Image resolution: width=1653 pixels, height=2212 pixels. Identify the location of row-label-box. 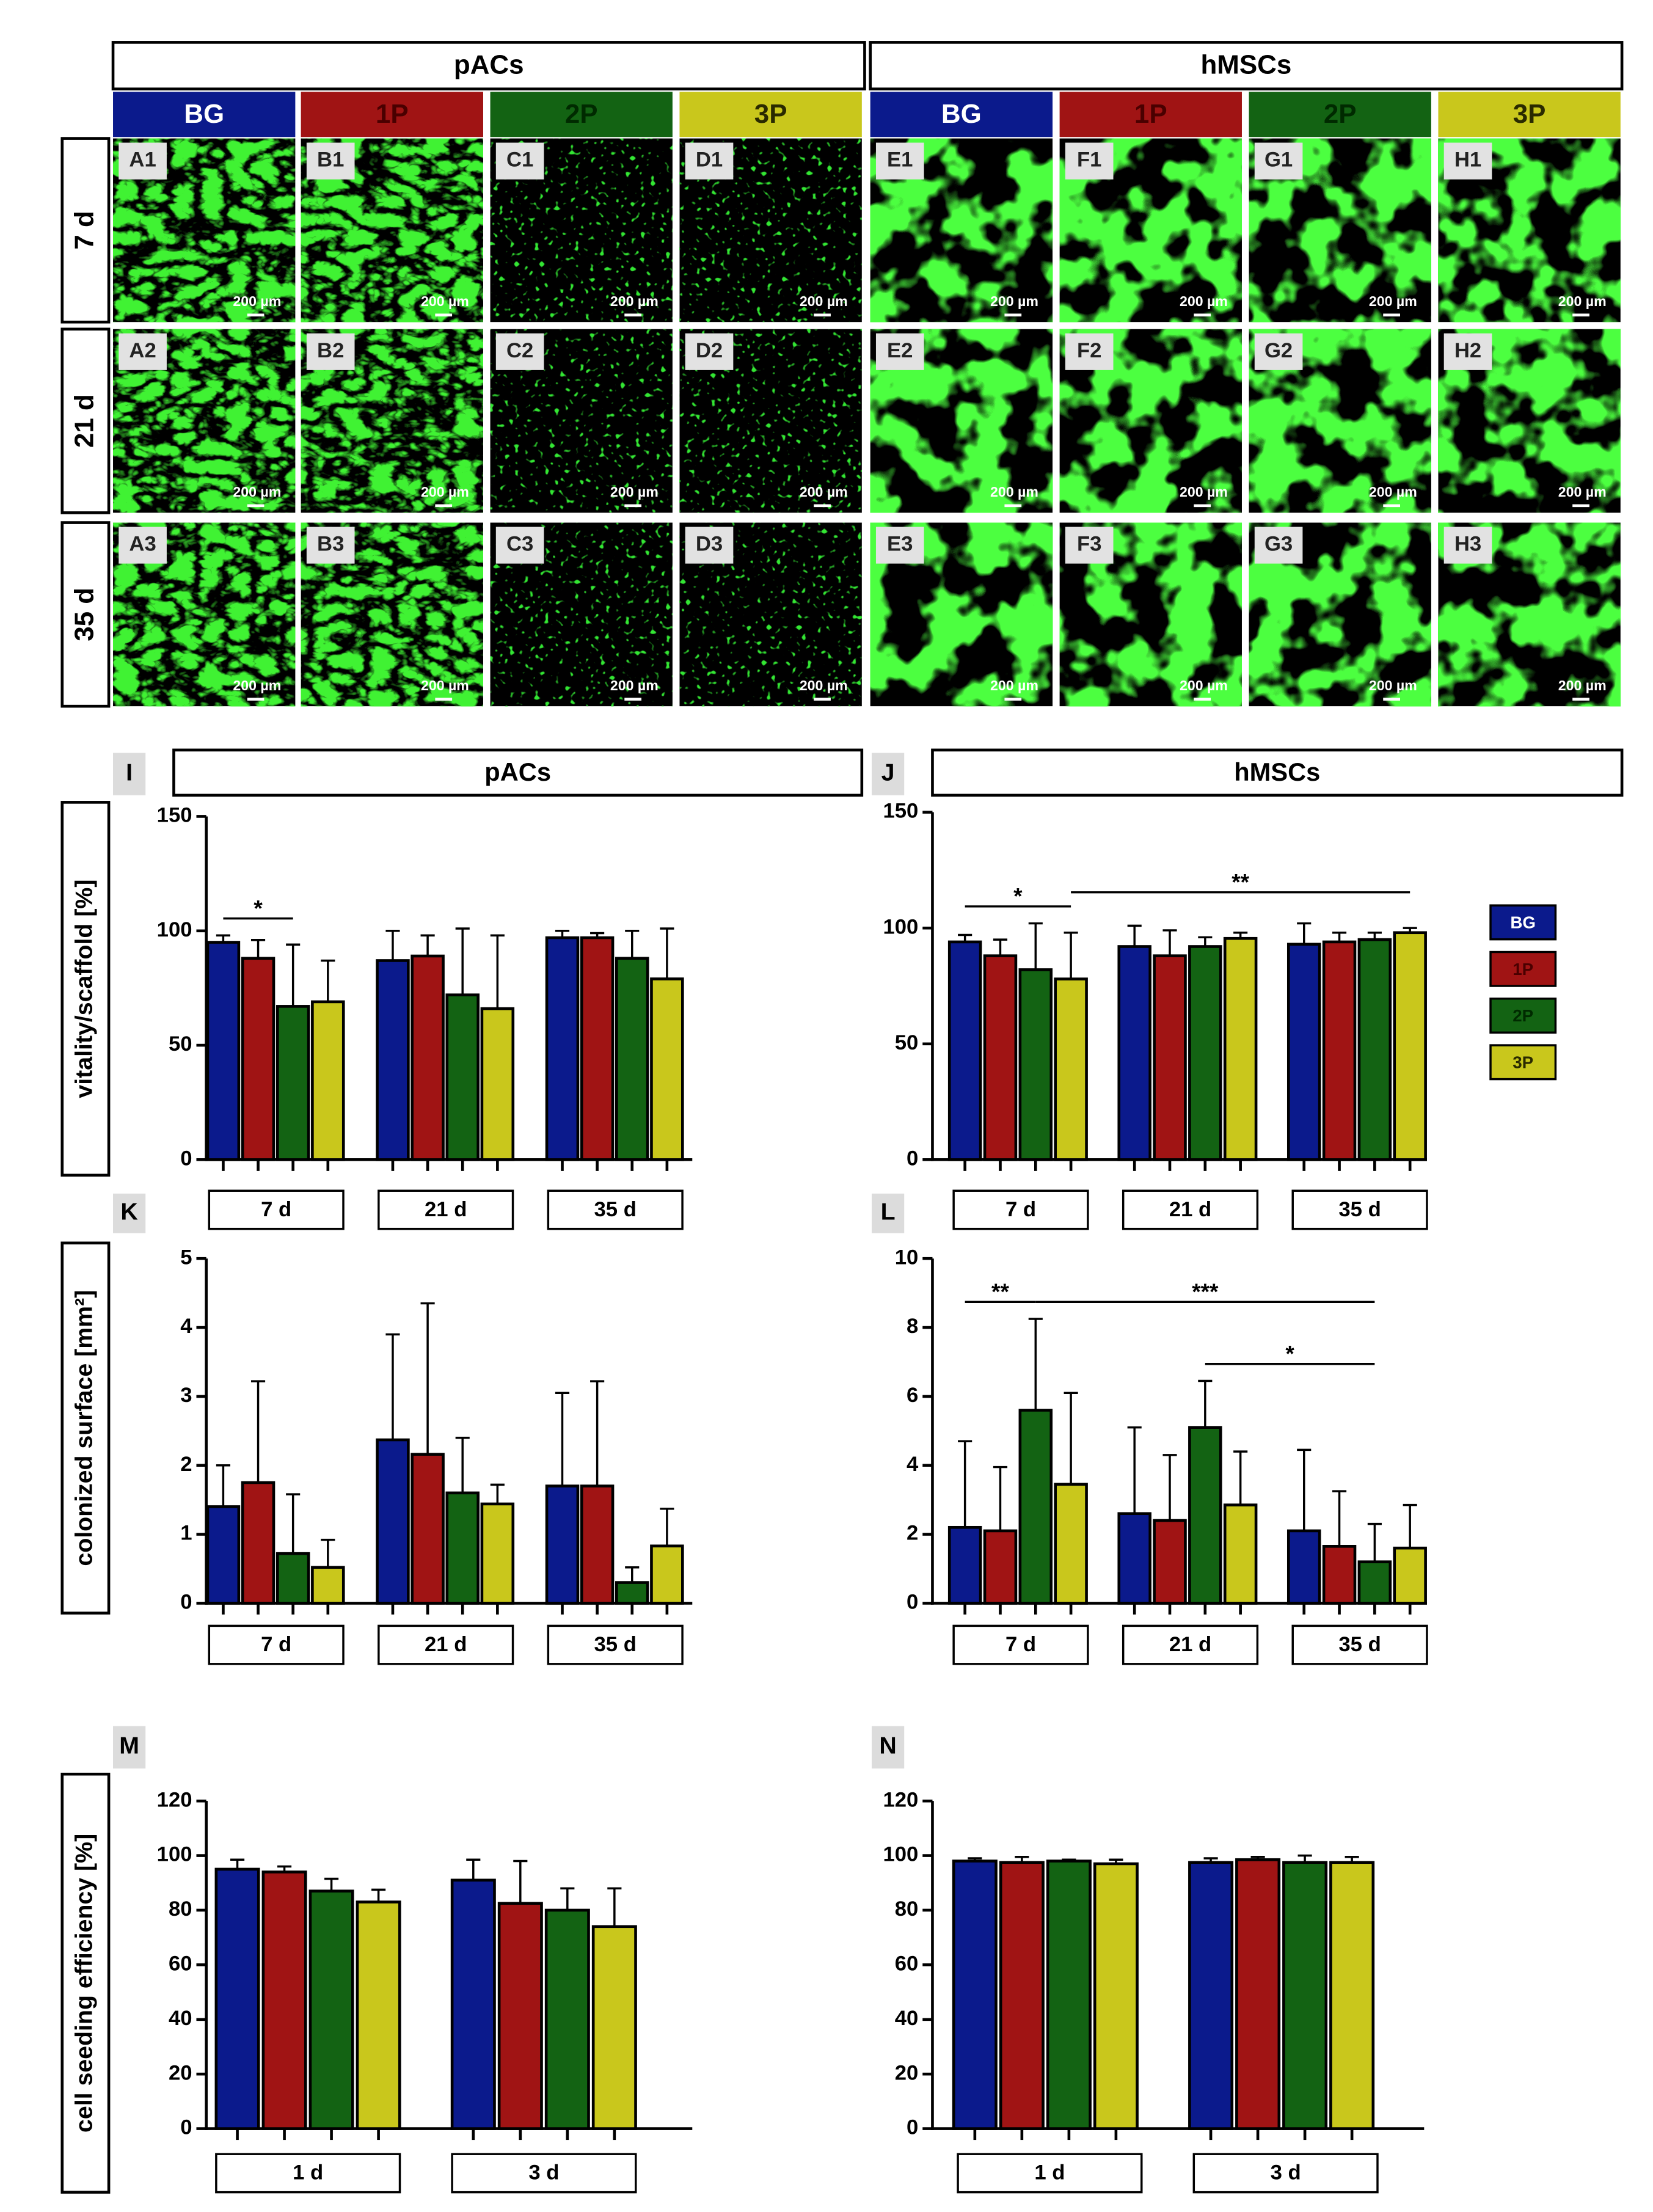
(86, 420).